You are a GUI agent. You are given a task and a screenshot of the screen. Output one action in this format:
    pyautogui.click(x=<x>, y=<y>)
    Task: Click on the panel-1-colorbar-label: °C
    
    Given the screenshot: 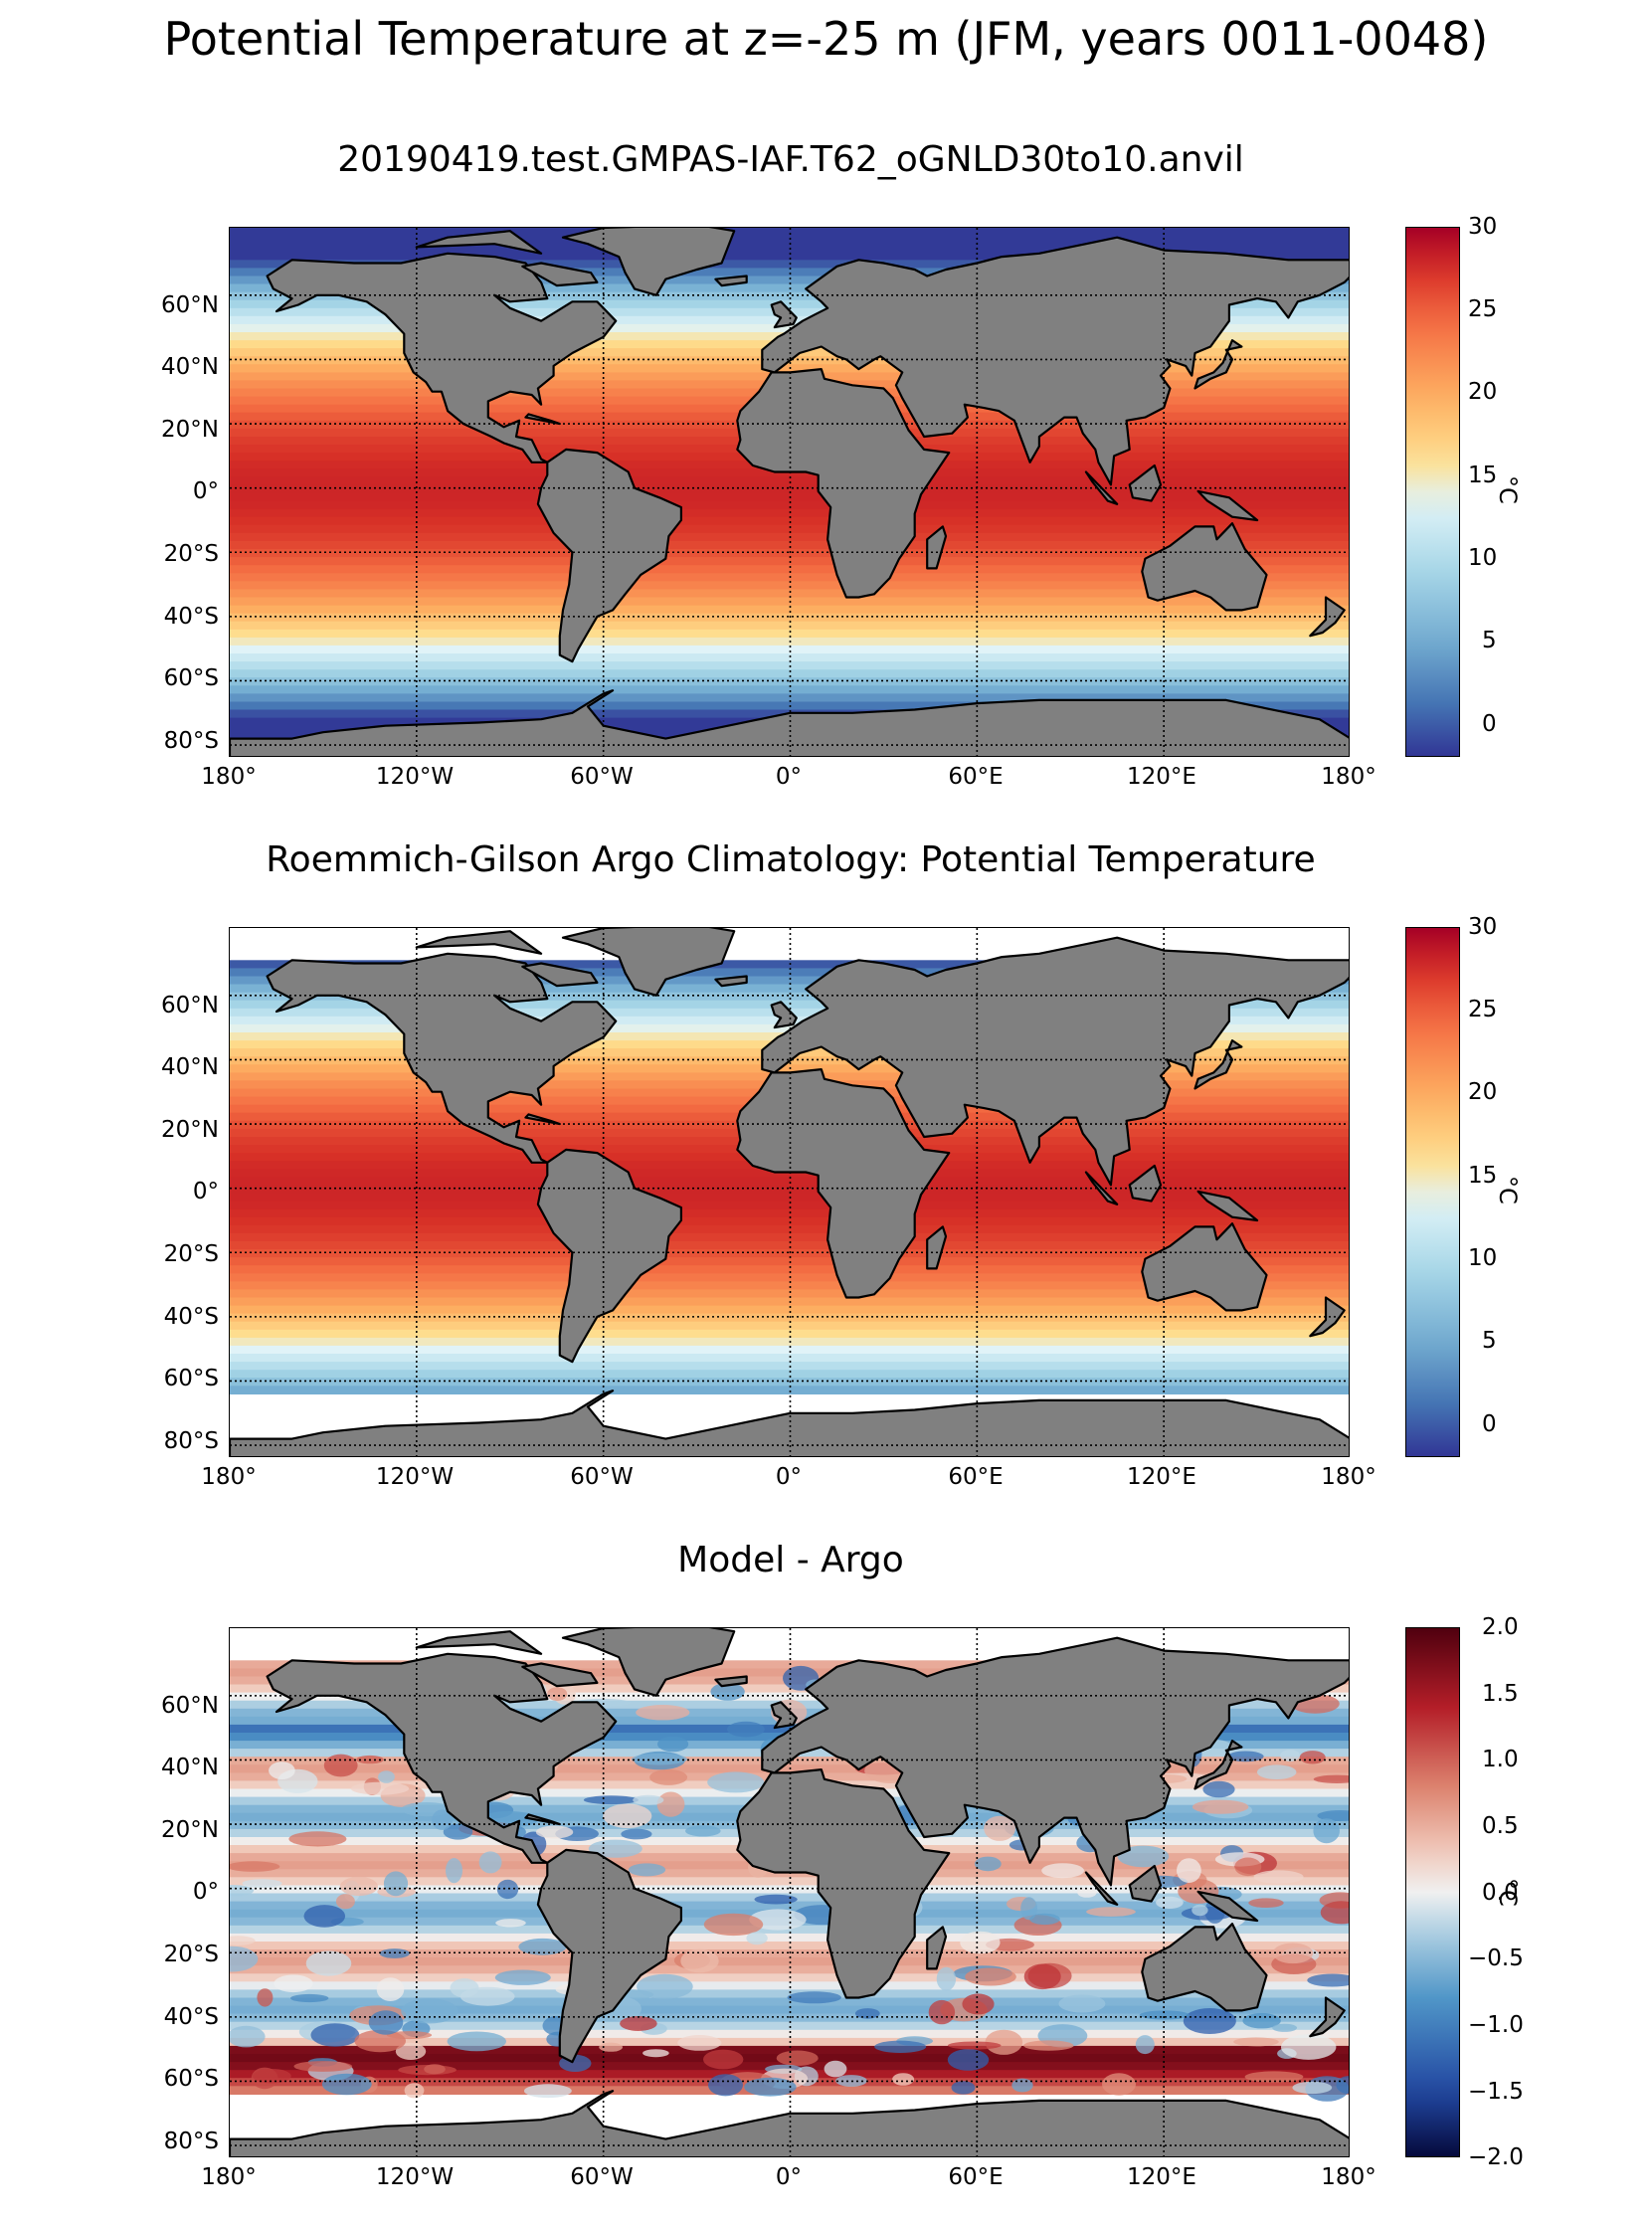 What is the action you would take?
    pyautogui.click(x=1508, y=489)
    